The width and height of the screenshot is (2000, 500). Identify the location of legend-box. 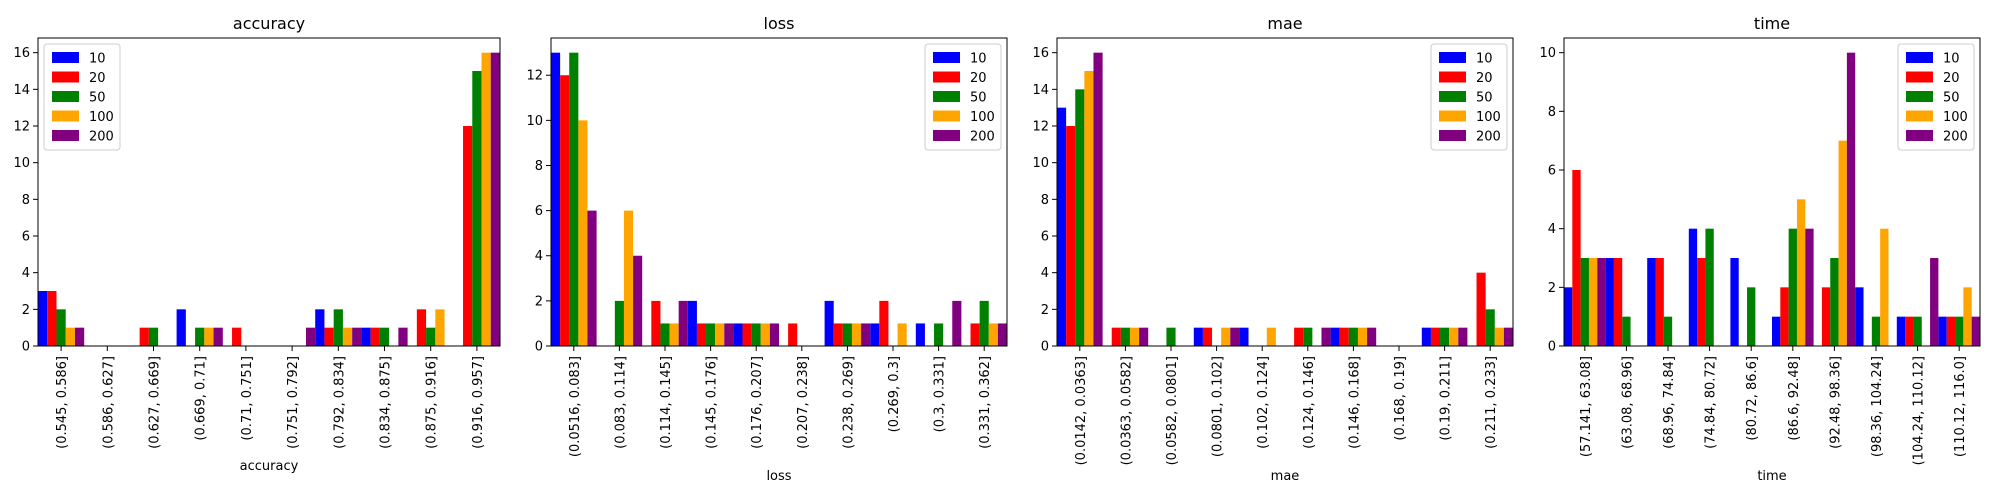
(82, 97).